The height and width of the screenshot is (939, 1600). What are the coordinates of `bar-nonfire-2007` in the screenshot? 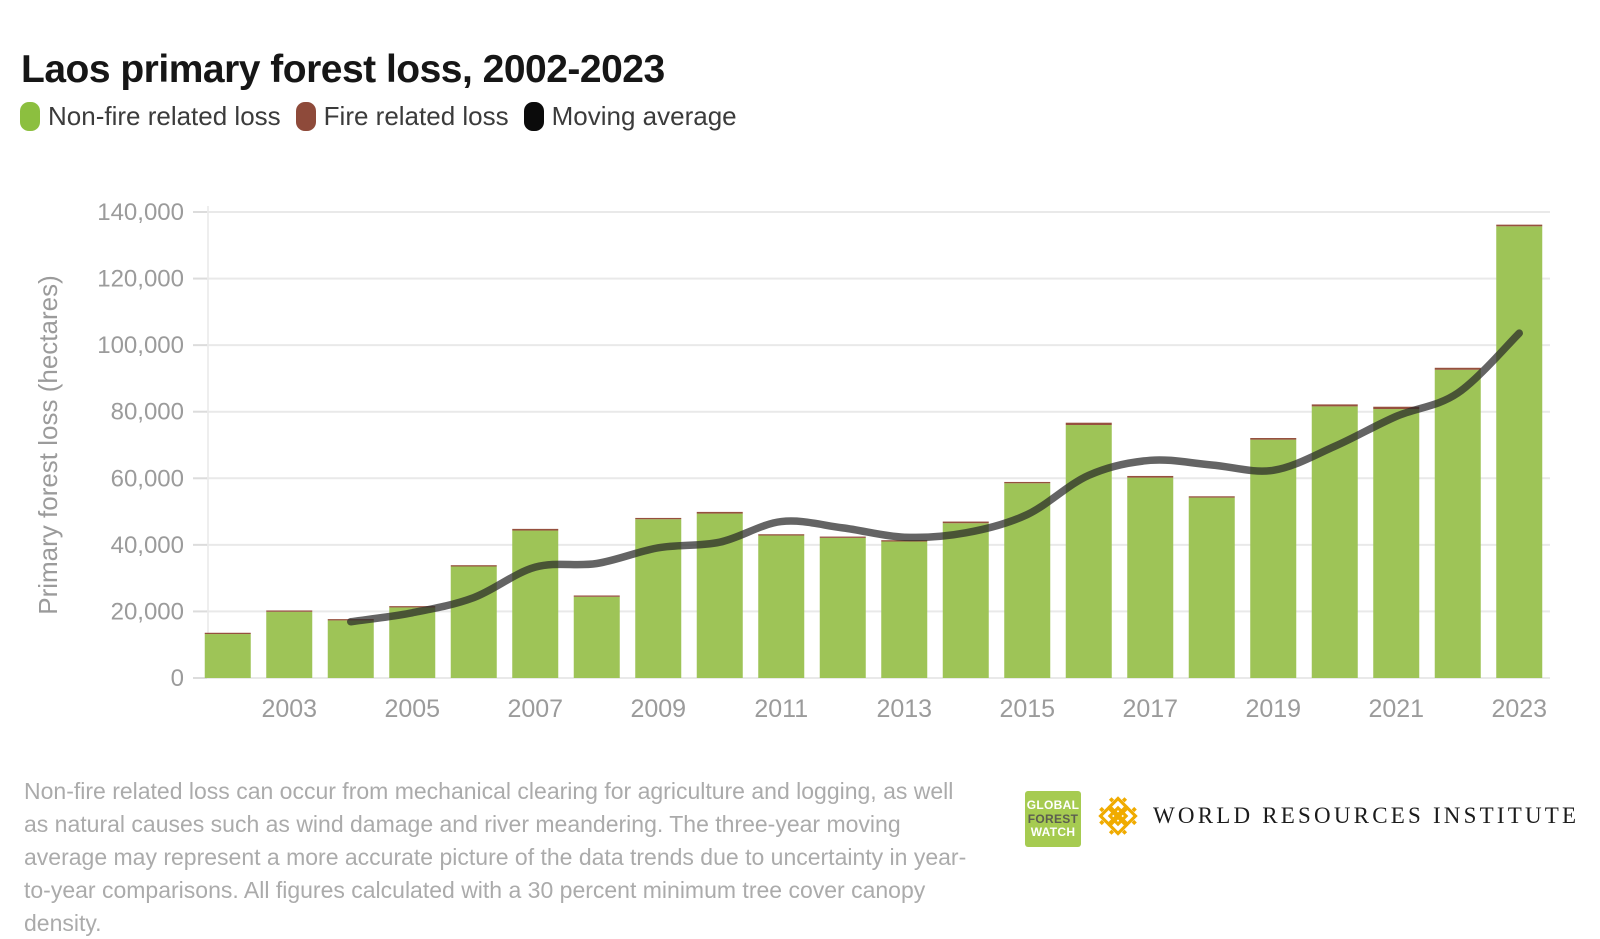 It's located at (535, 604).